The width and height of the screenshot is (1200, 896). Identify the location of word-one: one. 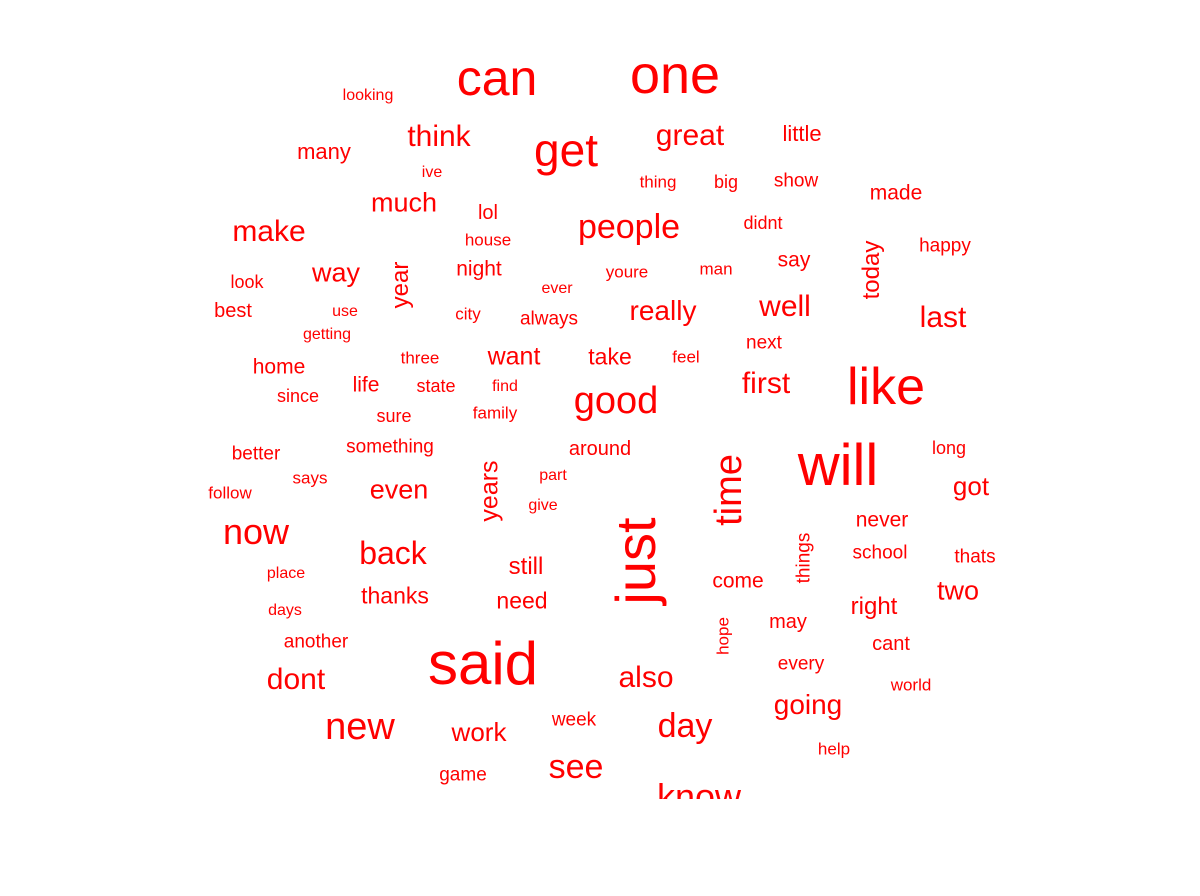
(675, 84).